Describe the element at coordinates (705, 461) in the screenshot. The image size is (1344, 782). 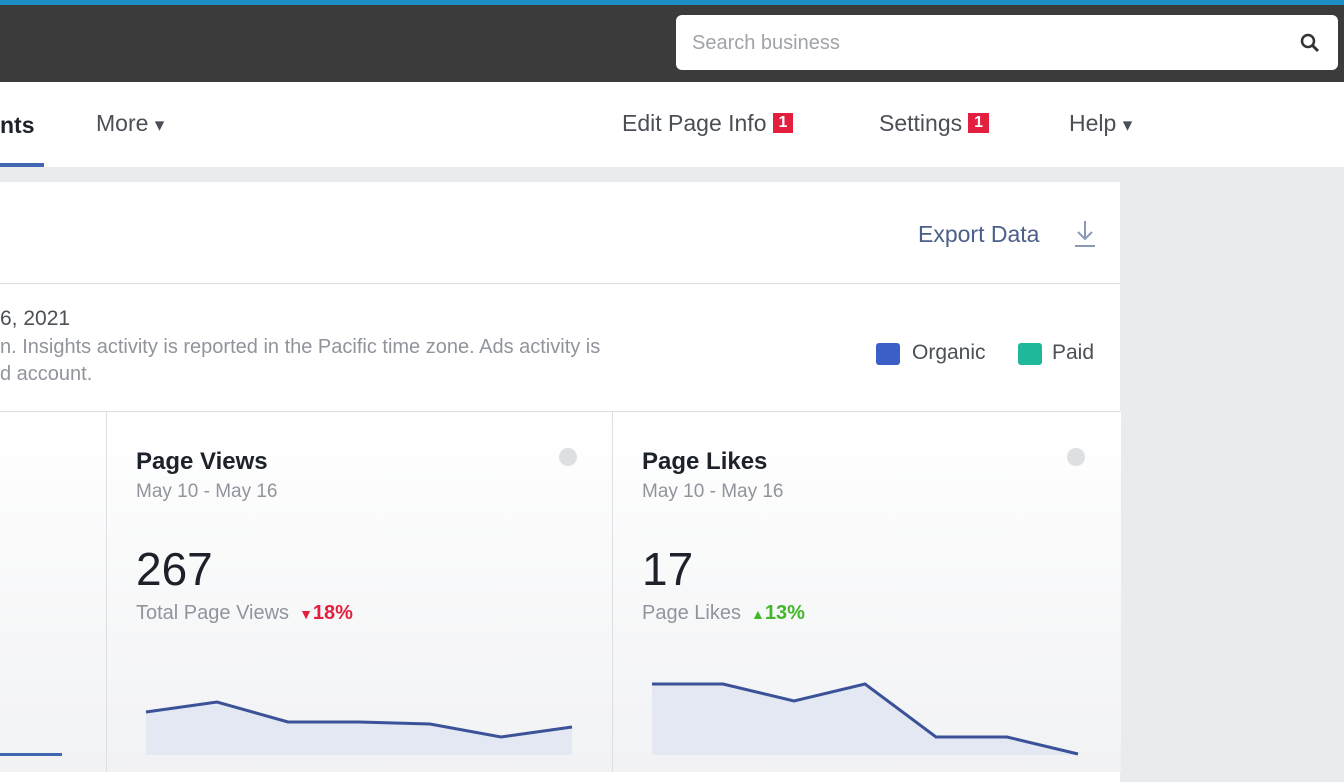
I see `card-title: Page Likes` at that location.